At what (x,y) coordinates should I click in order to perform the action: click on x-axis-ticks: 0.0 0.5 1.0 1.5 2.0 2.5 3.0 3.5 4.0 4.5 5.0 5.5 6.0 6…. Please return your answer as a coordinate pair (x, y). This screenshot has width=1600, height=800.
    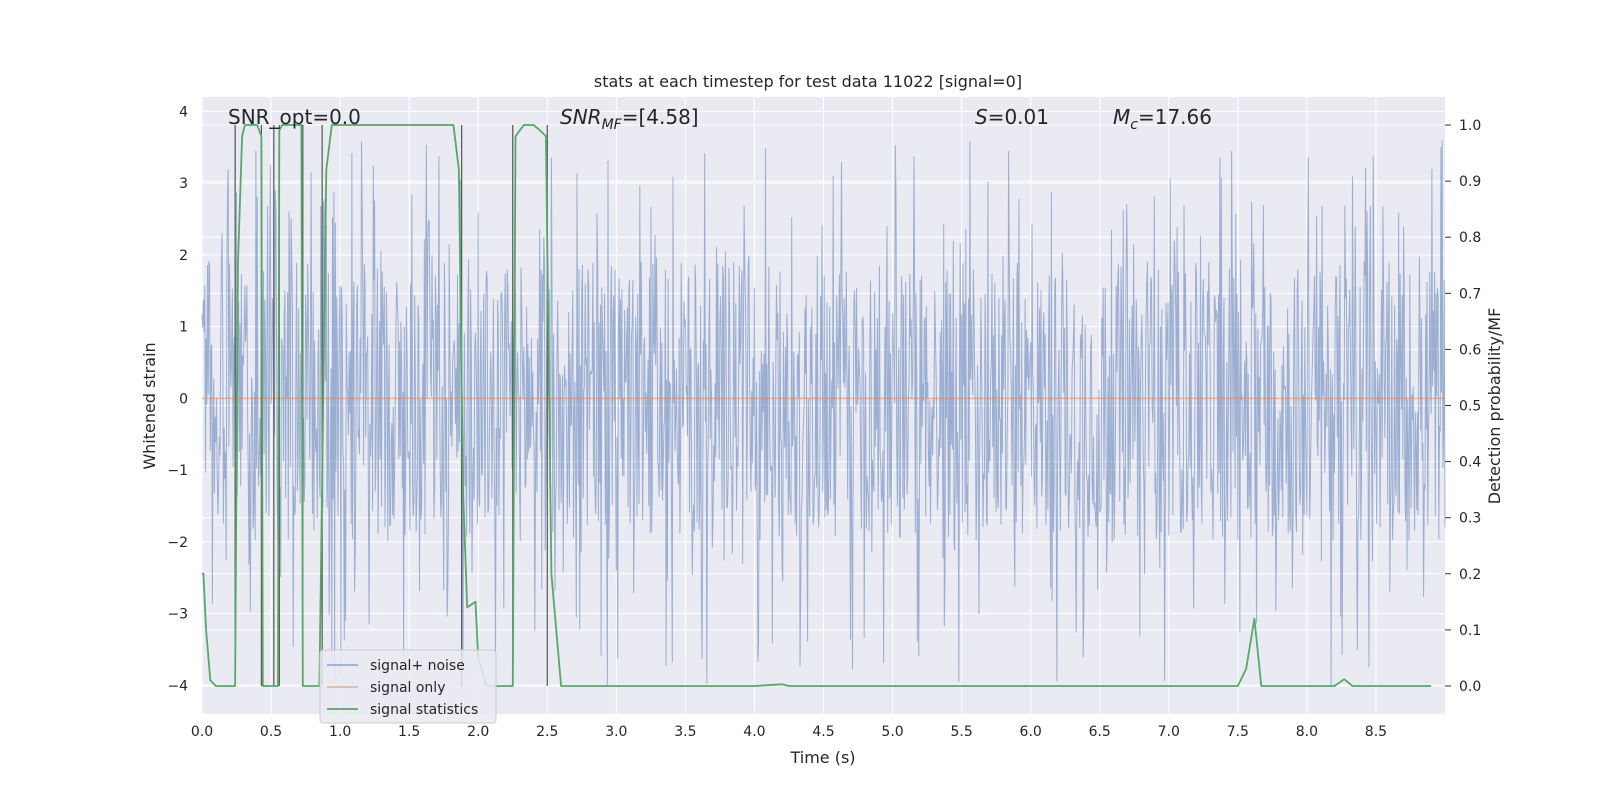
    Looking at the image, I should click on (789, 732).